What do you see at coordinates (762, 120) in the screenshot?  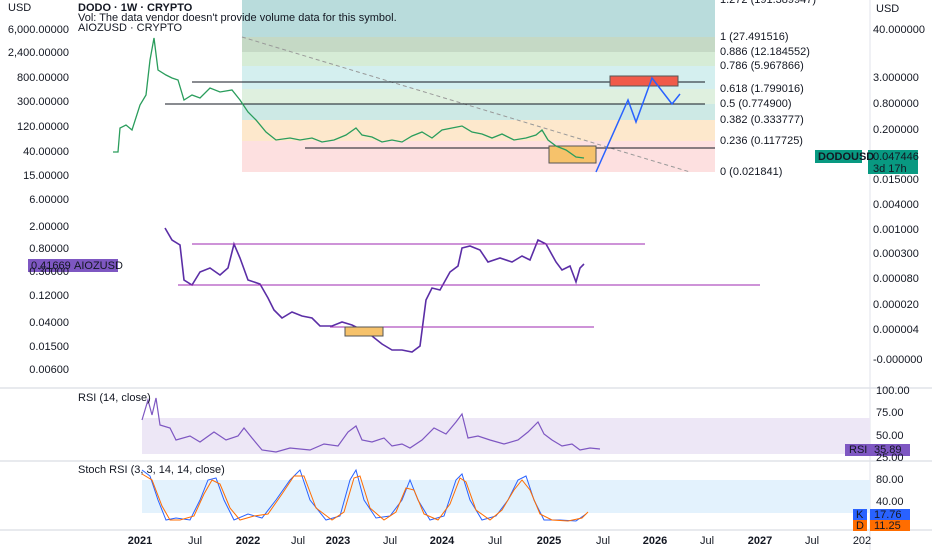 I see `fib-level-label: 0.382 (0.333777)` at bounding box center [762, 120].